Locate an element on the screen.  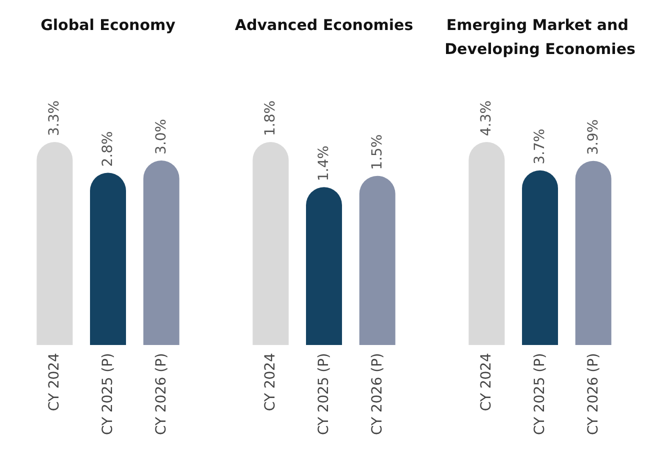
data-label: 1.4% is located at coordinates (324, 164).